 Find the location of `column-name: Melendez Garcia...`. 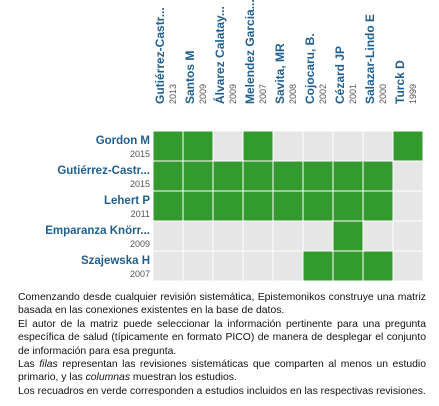

column-name: Melendez Garcia... is located at coordinates (250, 52).